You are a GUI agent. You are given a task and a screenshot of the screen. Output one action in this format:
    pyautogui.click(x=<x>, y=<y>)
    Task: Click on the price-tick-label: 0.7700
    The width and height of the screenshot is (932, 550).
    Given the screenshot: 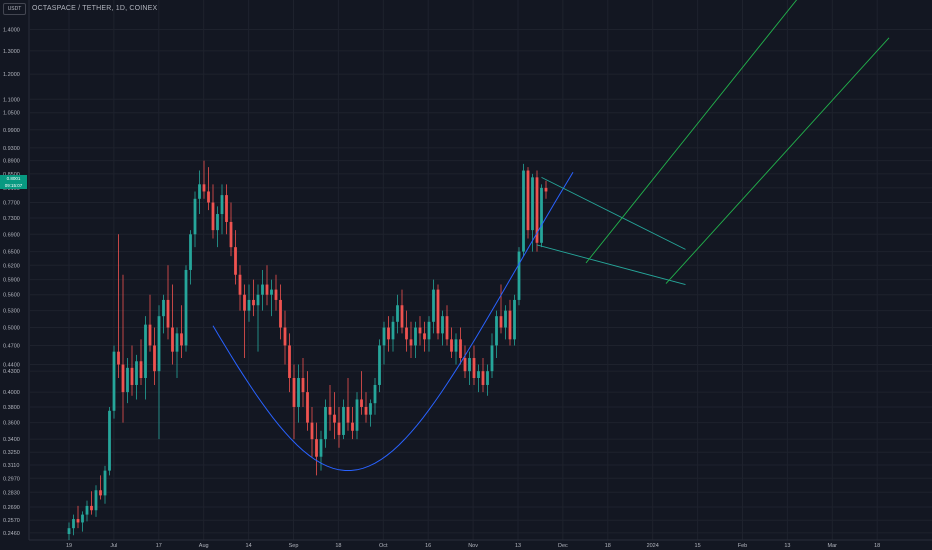 What is the action you would take?
    pyautogui.click(x=11, y=204)
    